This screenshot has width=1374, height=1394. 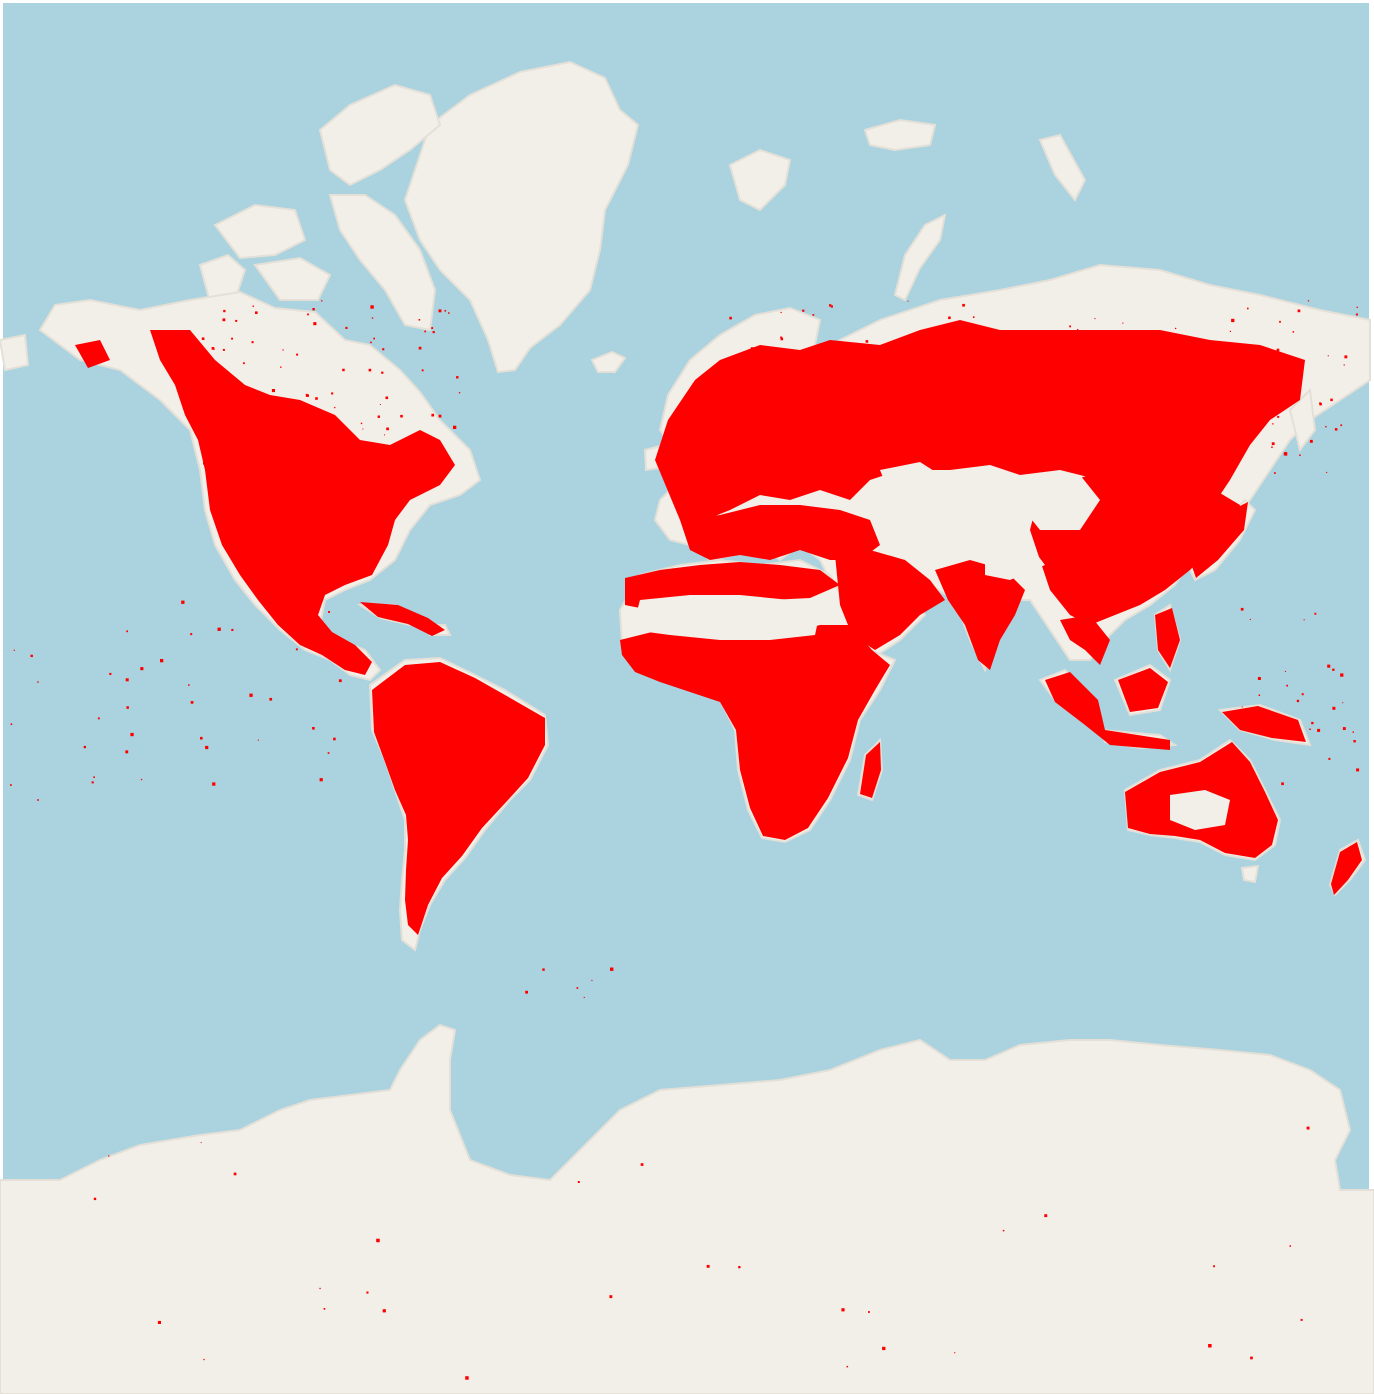 I want to click on central-asia-sparse, so click(x=1060, y=502).